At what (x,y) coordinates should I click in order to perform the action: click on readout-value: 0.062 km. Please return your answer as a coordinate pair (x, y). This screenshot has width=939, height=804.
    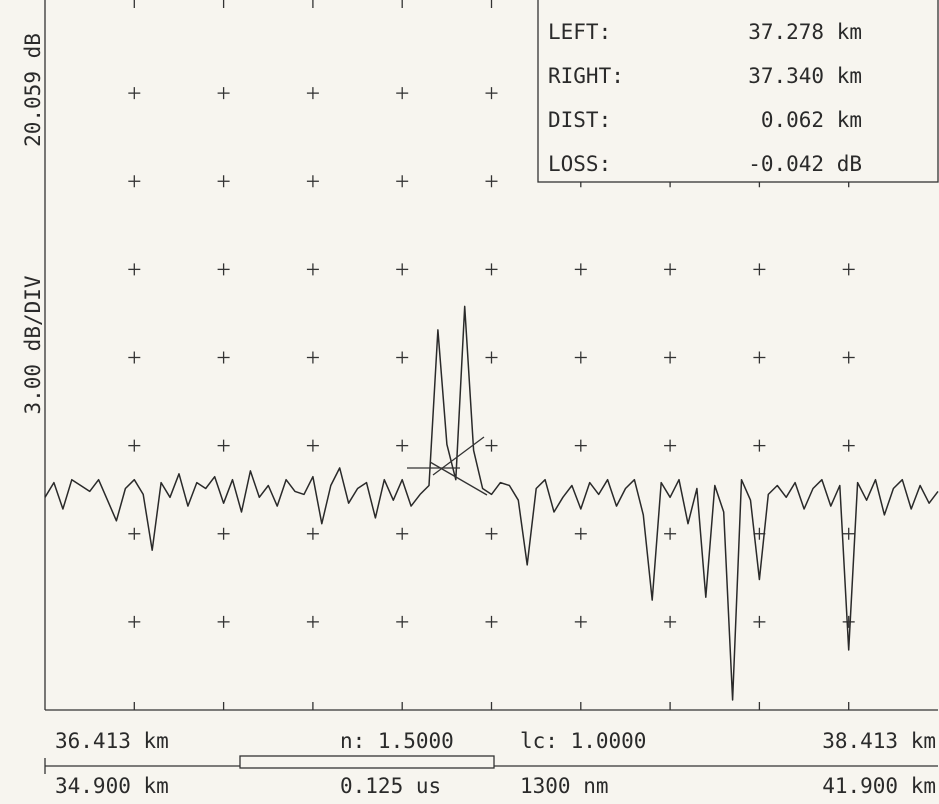
    Looking at the image, I should click on (811, 120).